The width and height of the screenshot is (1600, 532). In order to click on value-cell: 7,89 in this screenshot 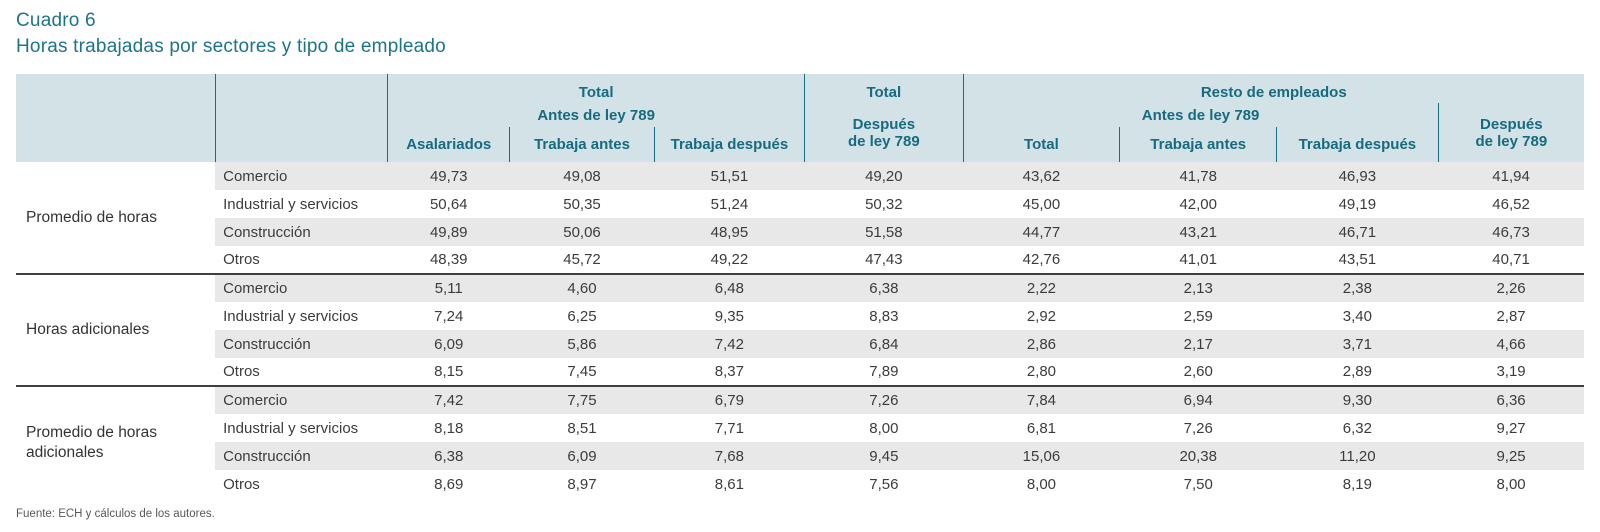, I will do `click(884, 372)`.